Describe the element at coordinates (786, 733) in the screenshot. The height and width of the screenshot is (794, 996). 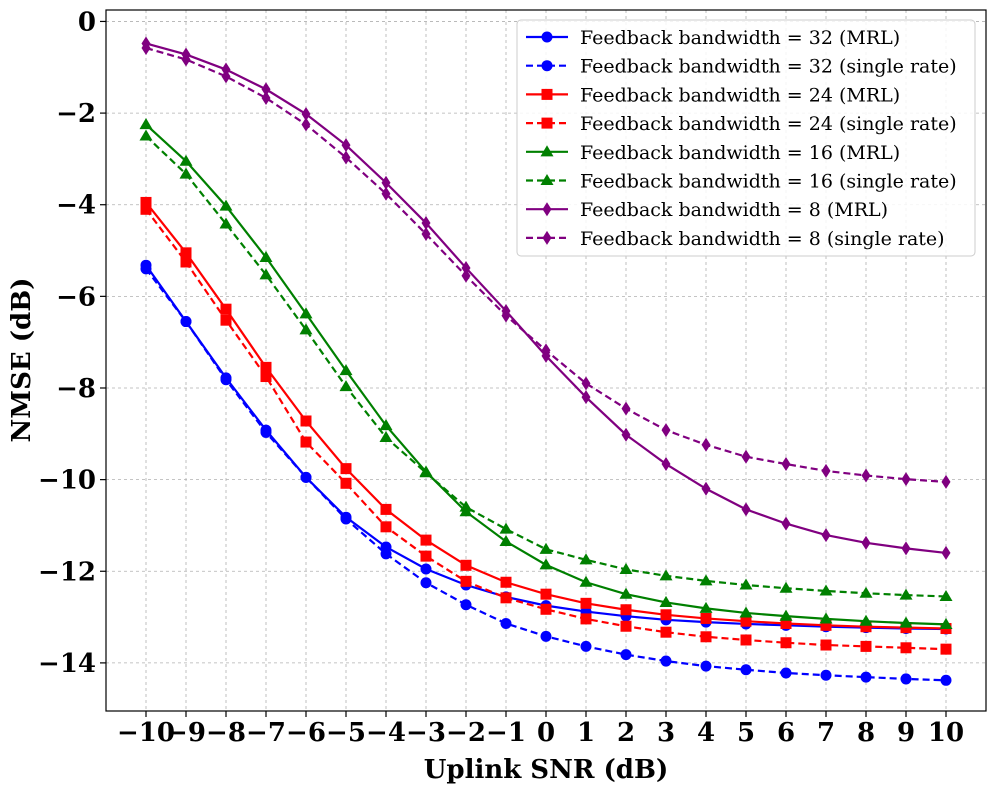
I see `x-tick-label: 6` at that location.